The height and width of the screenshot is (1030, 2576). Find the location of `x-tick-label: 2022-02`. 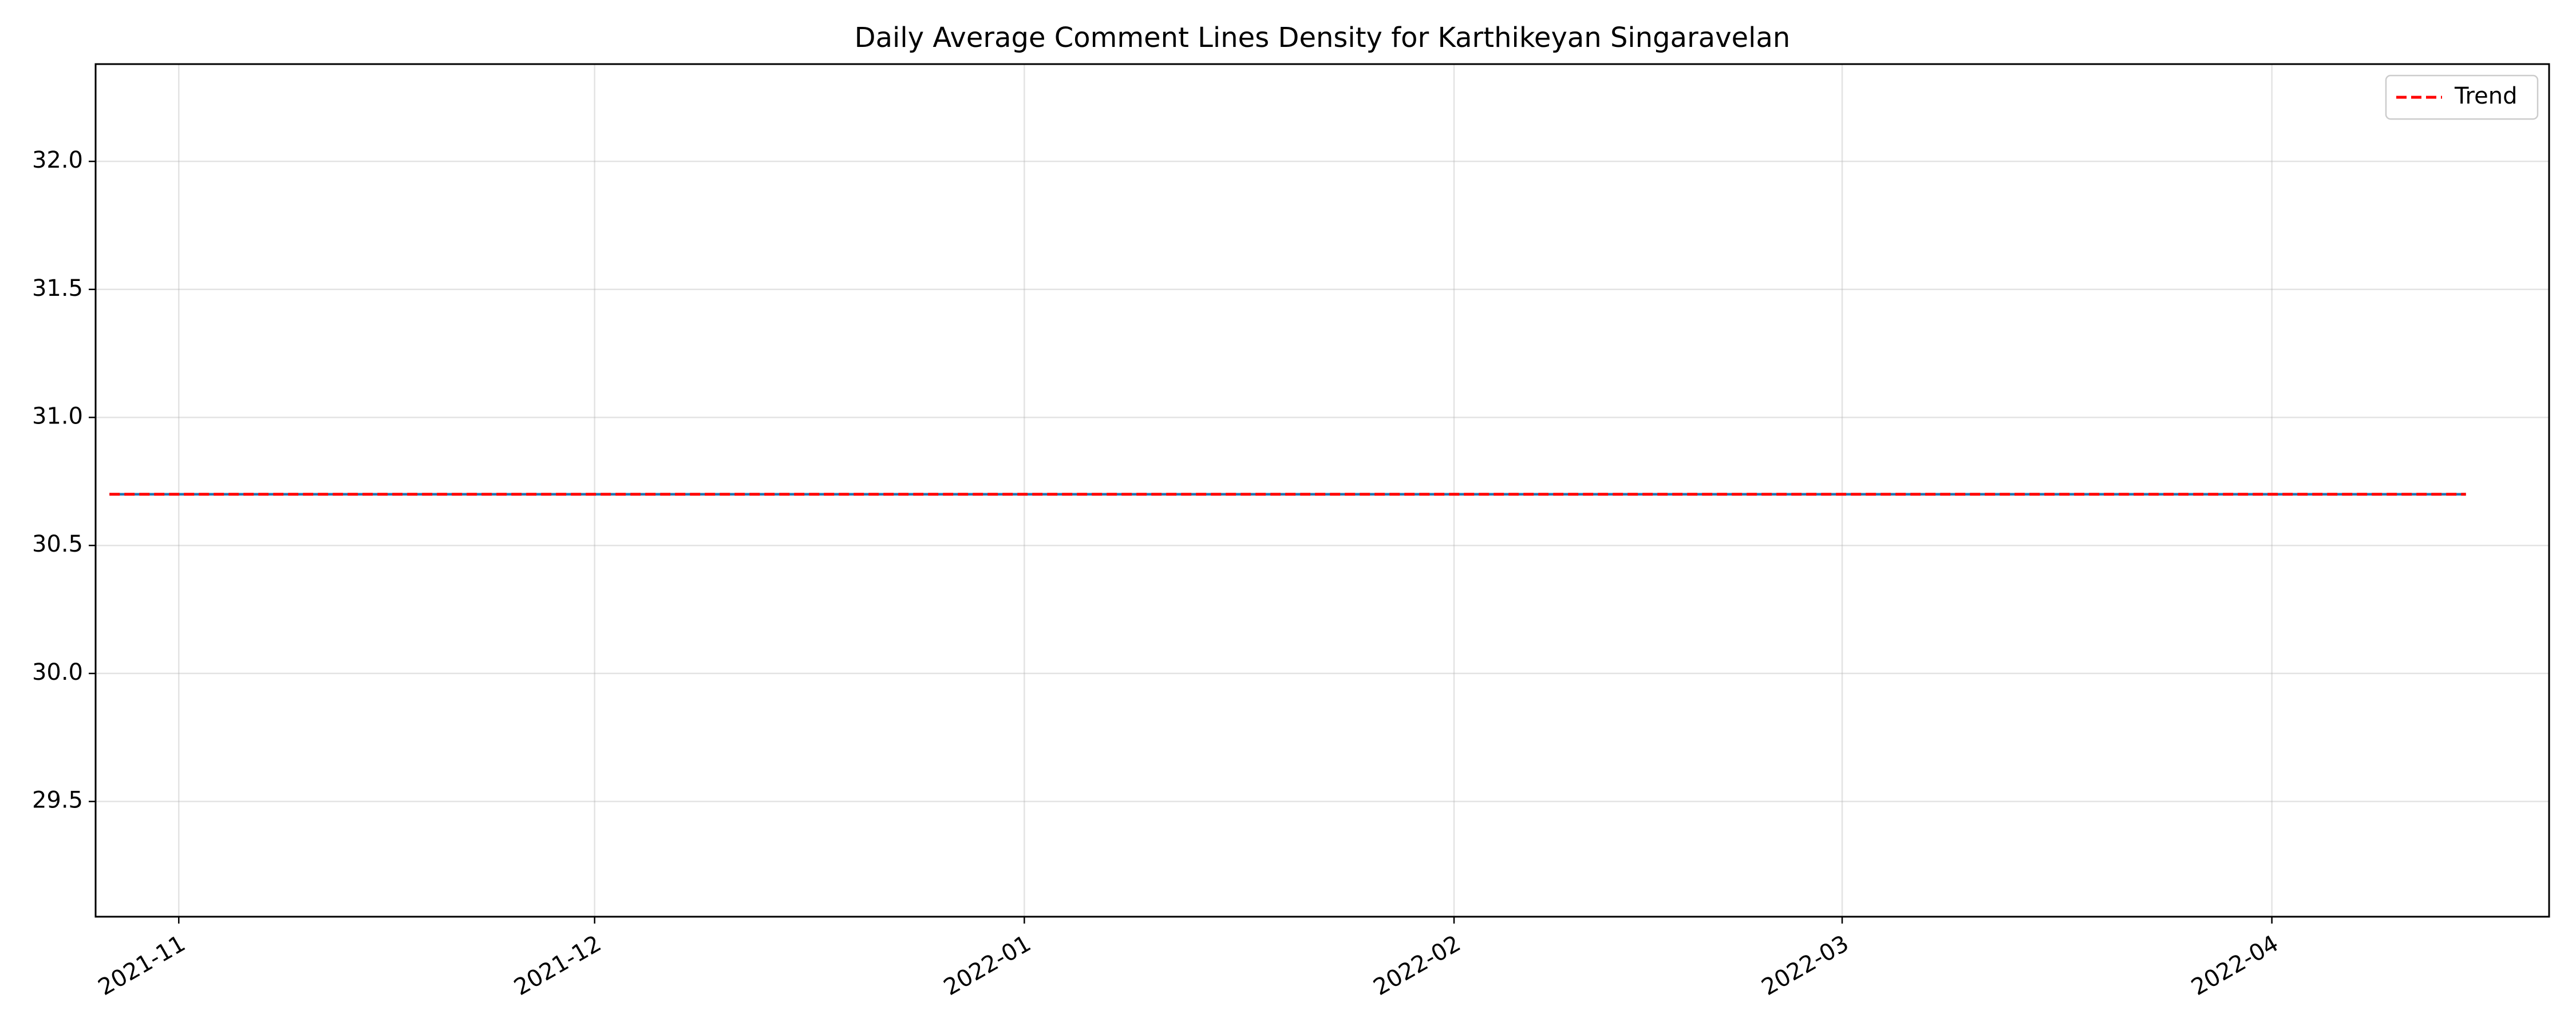

x-tick-label: 2022-02 is located at coordinates (1417, 965).